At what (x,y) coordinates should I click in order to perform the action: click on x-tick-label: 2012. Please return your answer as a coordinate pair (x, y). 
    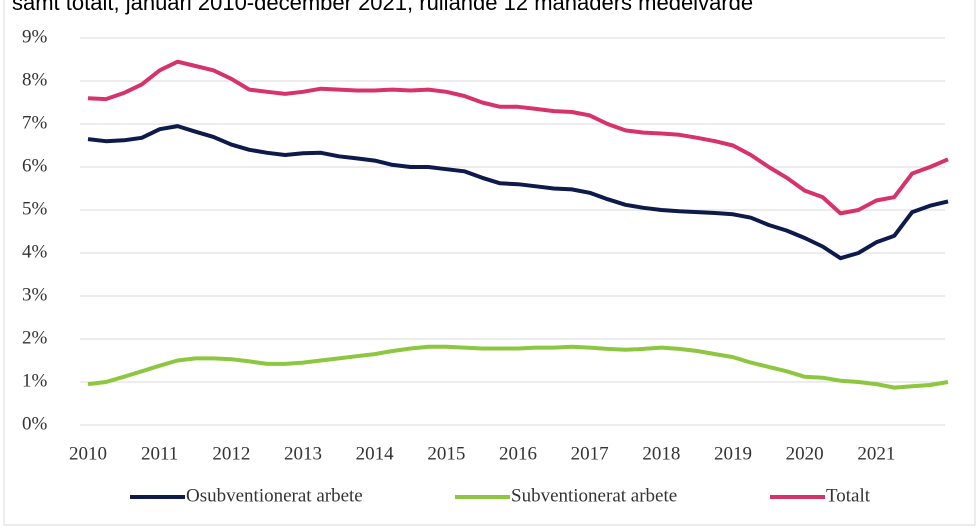
    Looking at the image, I should click on (231, 453).